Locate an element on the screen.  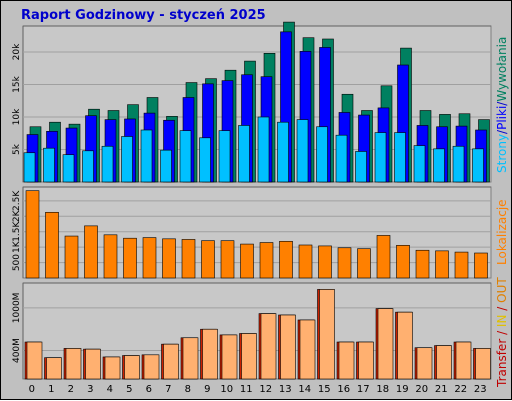
x-tick-label: 11 is located at coordinates (246, 389).